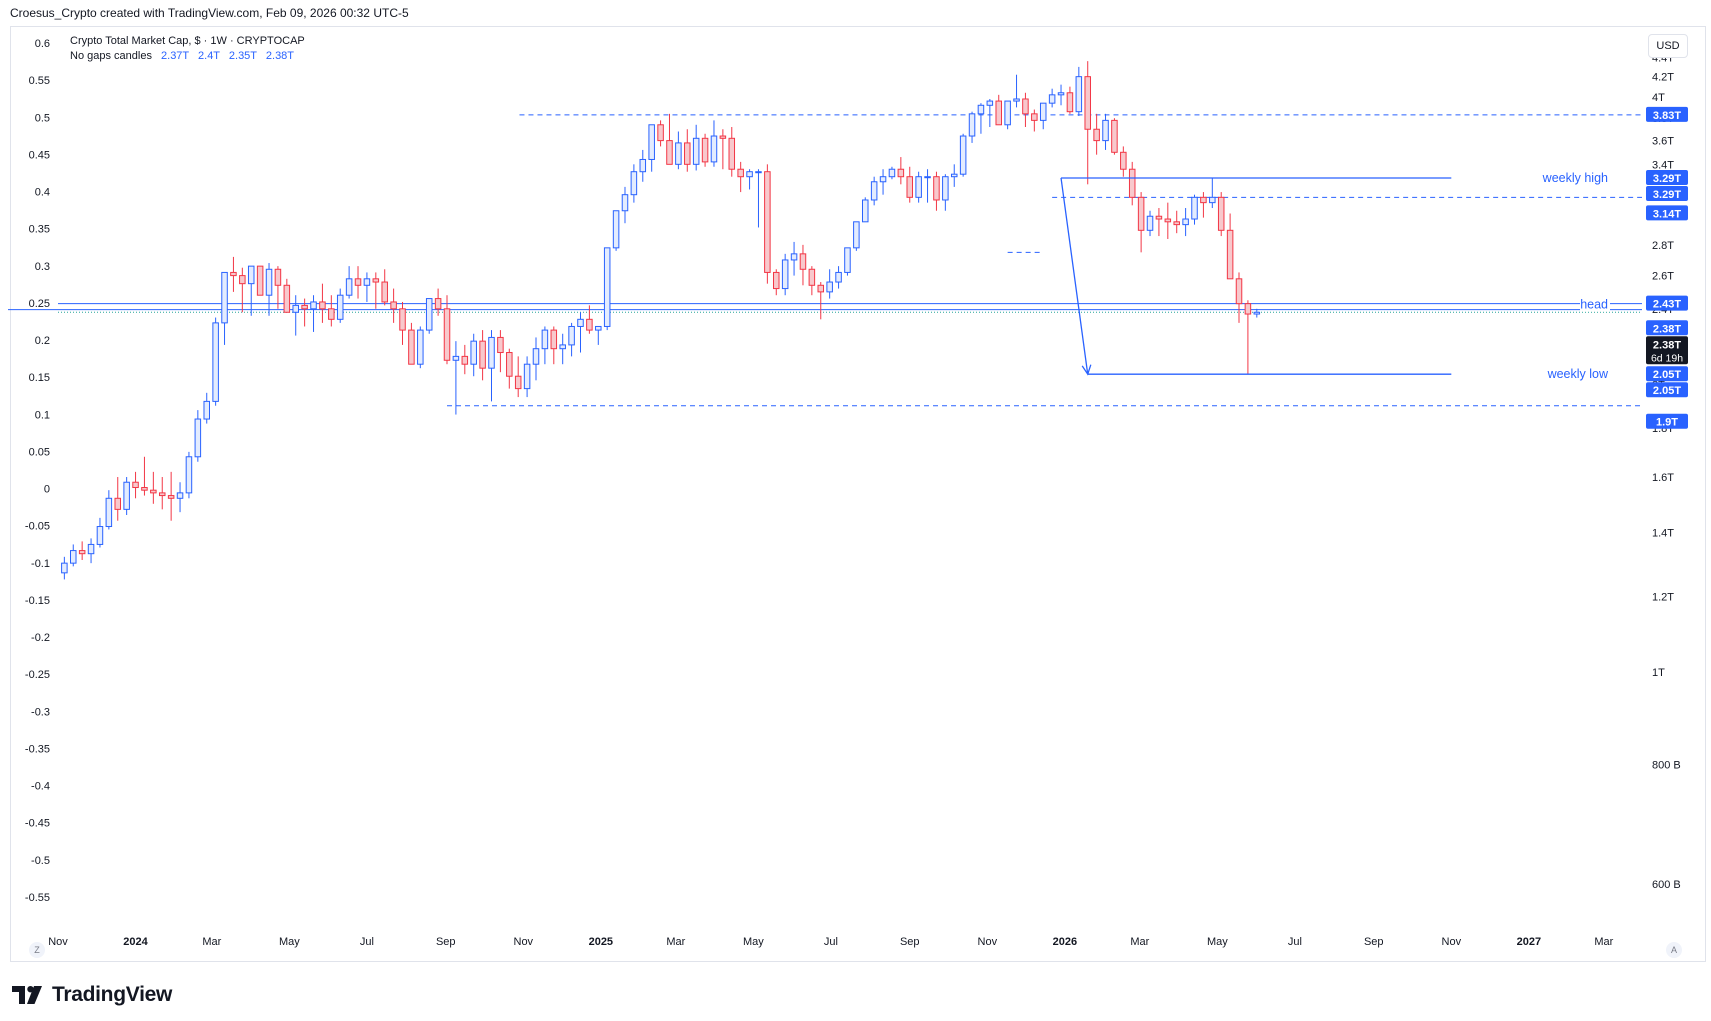  Describe the element at coordinates (42, 44) in the screenshot. I see `left-axis-tick-label: 0.6` at that location.